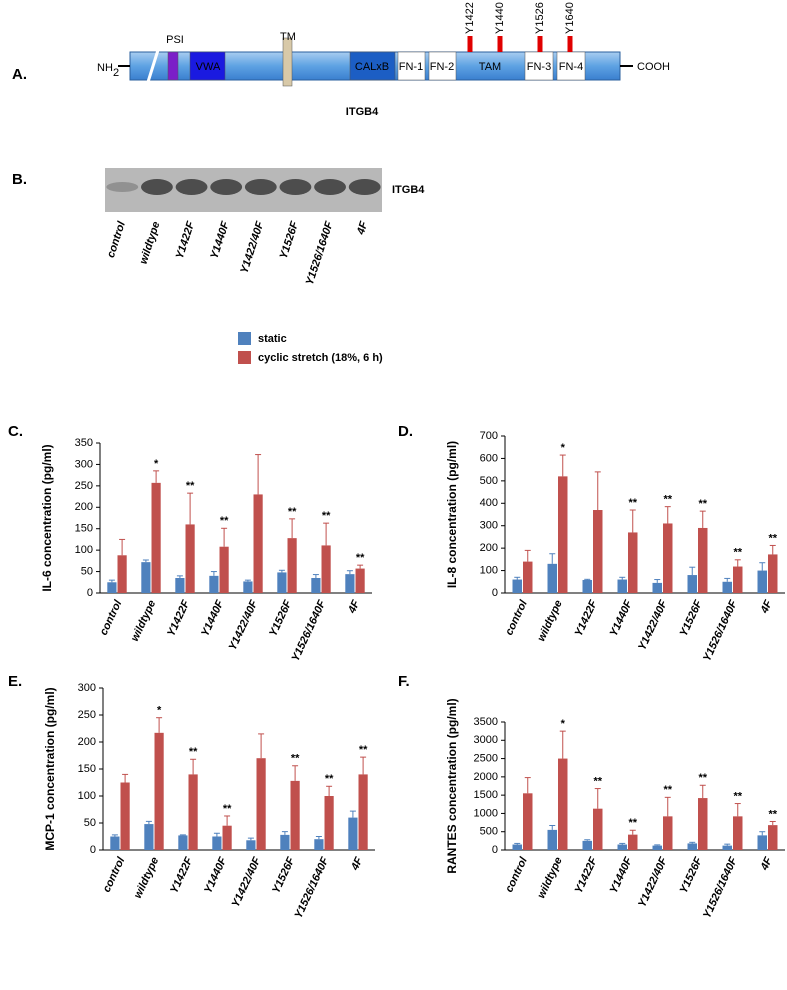 The height and width of the screenshot is (990, 787). What do you see at coordinates (84, 464) in the screenshot?
I see `y-tick-label: 300` at bounding box center [84, 464].